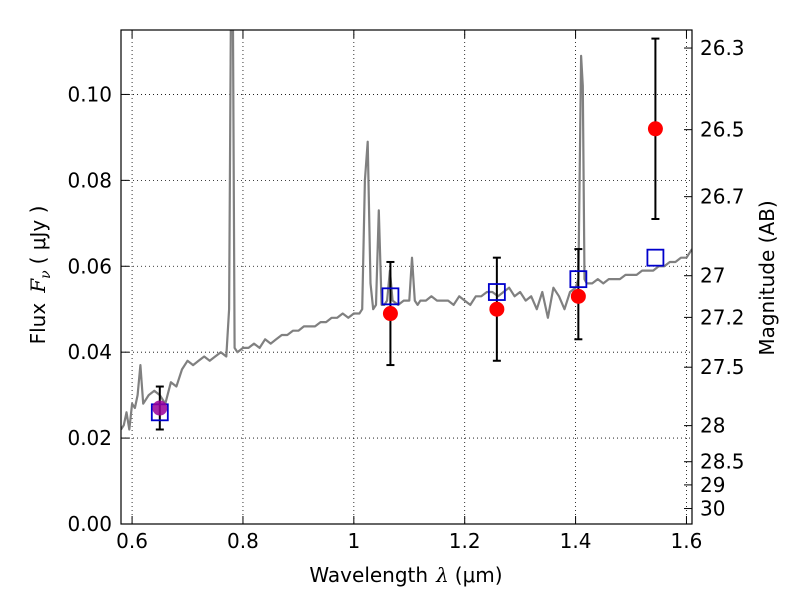 The height and width of the screenshot is (600, 800). Describe the element at coordinates (40, 275) in the screenshot. I see `y-axis-label: FluxFν( μJy )` at that location.